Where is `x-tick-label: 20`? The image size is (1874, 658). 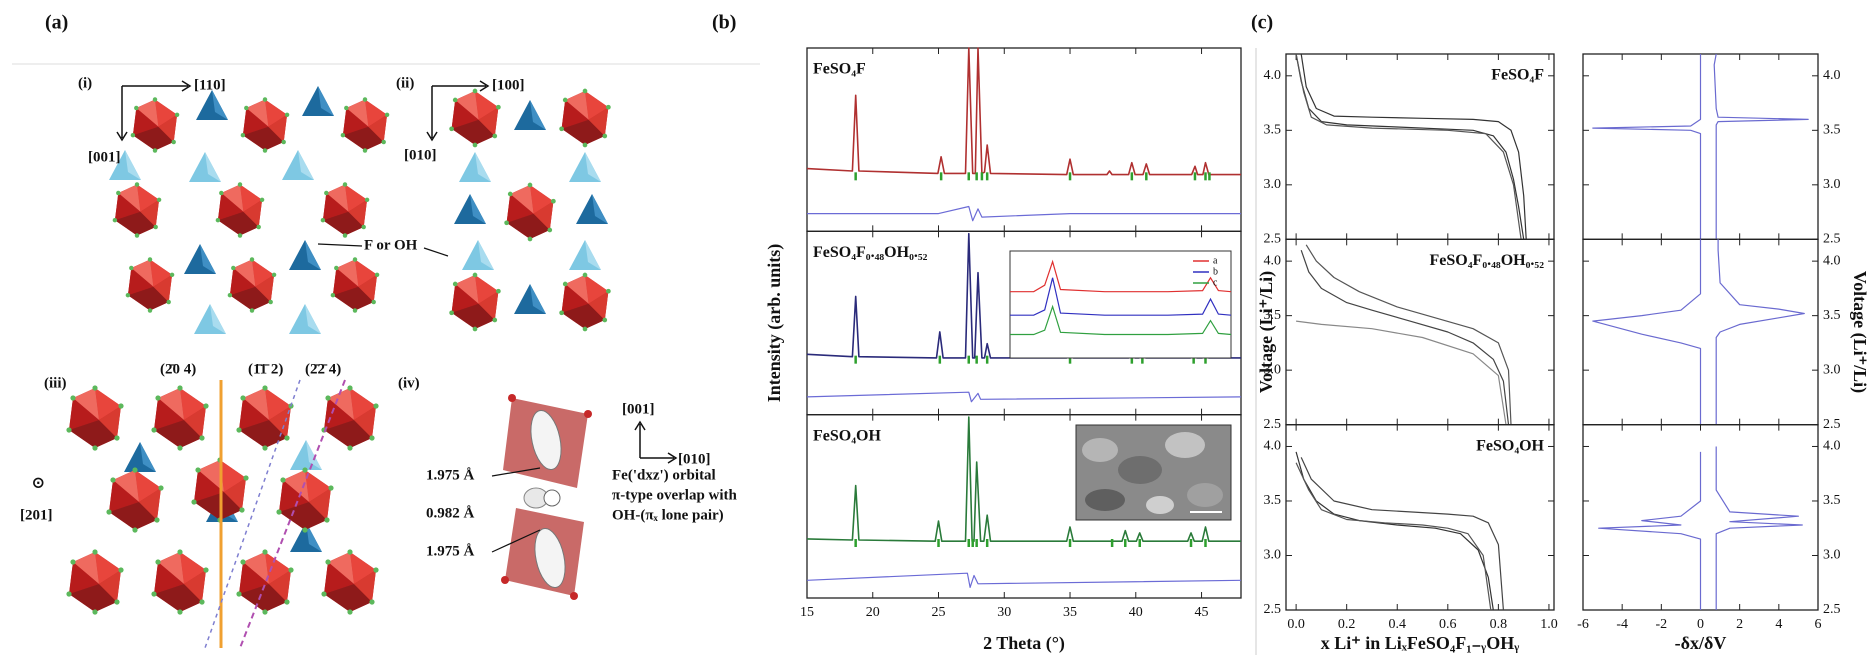 x-tick-label: 20 is located at coordinates (873, 612).